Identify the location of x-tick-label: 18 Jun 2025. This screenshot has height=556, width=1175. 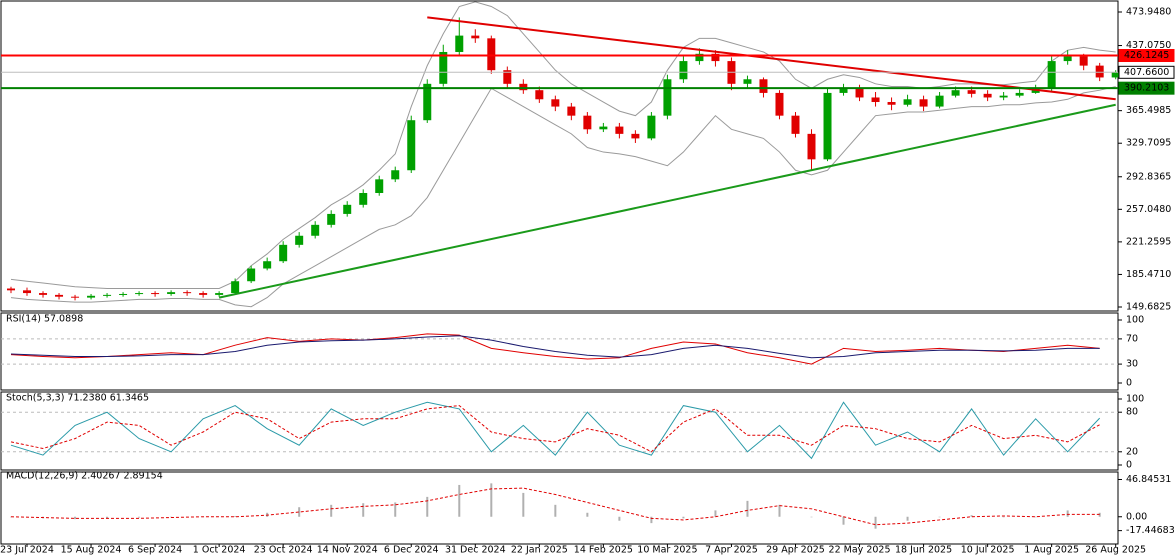
(923, 550).